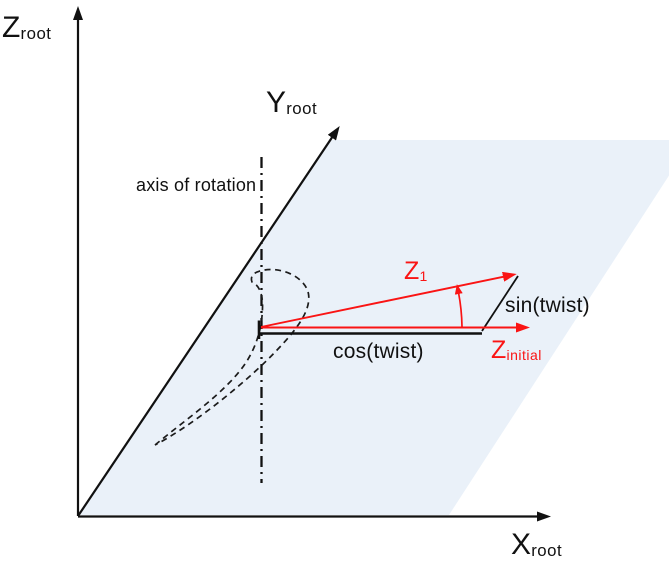  I want to click on cos-twist-label: cos(twist), so click(378, 351).